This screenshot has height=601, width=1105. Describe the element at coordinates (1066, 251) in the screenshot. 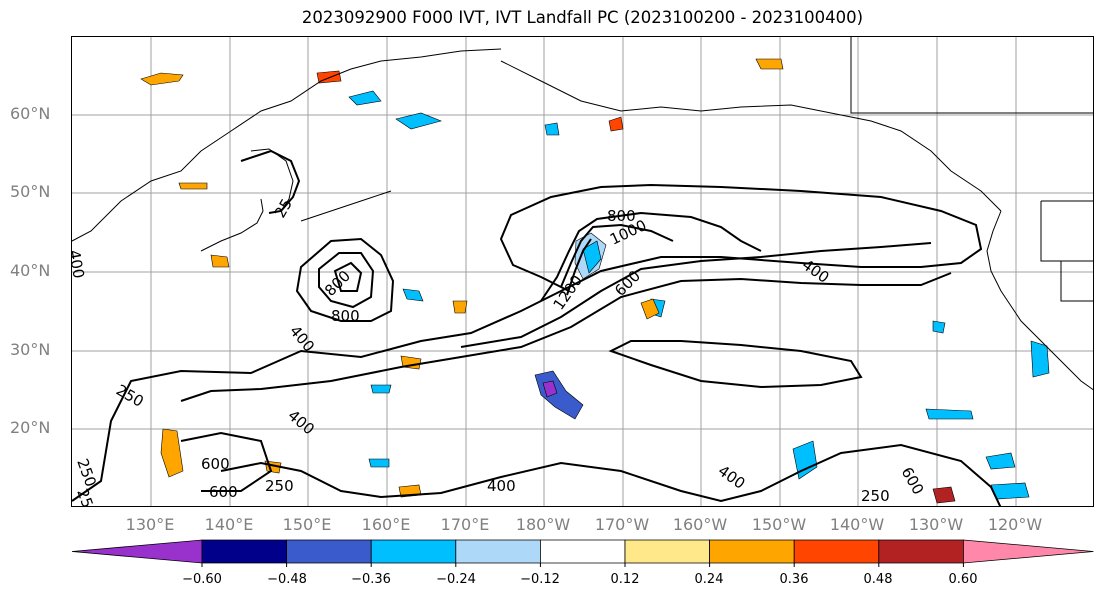

I see `border-us-states` at that location.